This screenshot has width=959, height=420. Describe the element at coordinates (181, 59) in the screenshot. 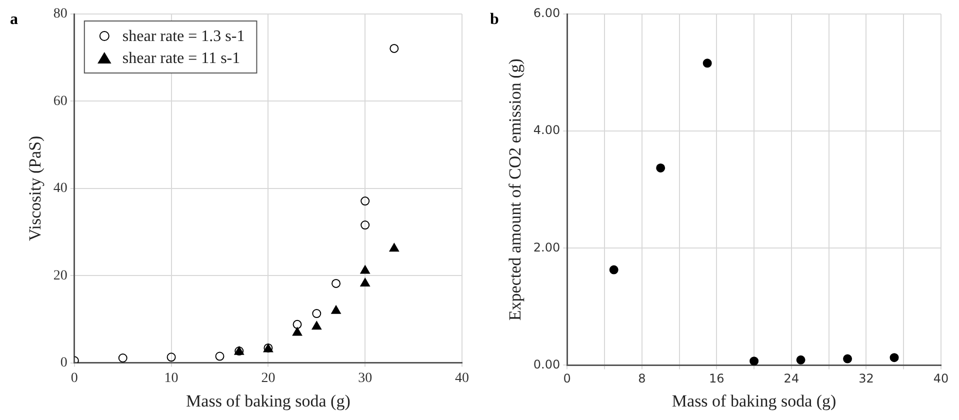

I see `legend-label: shear rate = 11 s-1` at that location.